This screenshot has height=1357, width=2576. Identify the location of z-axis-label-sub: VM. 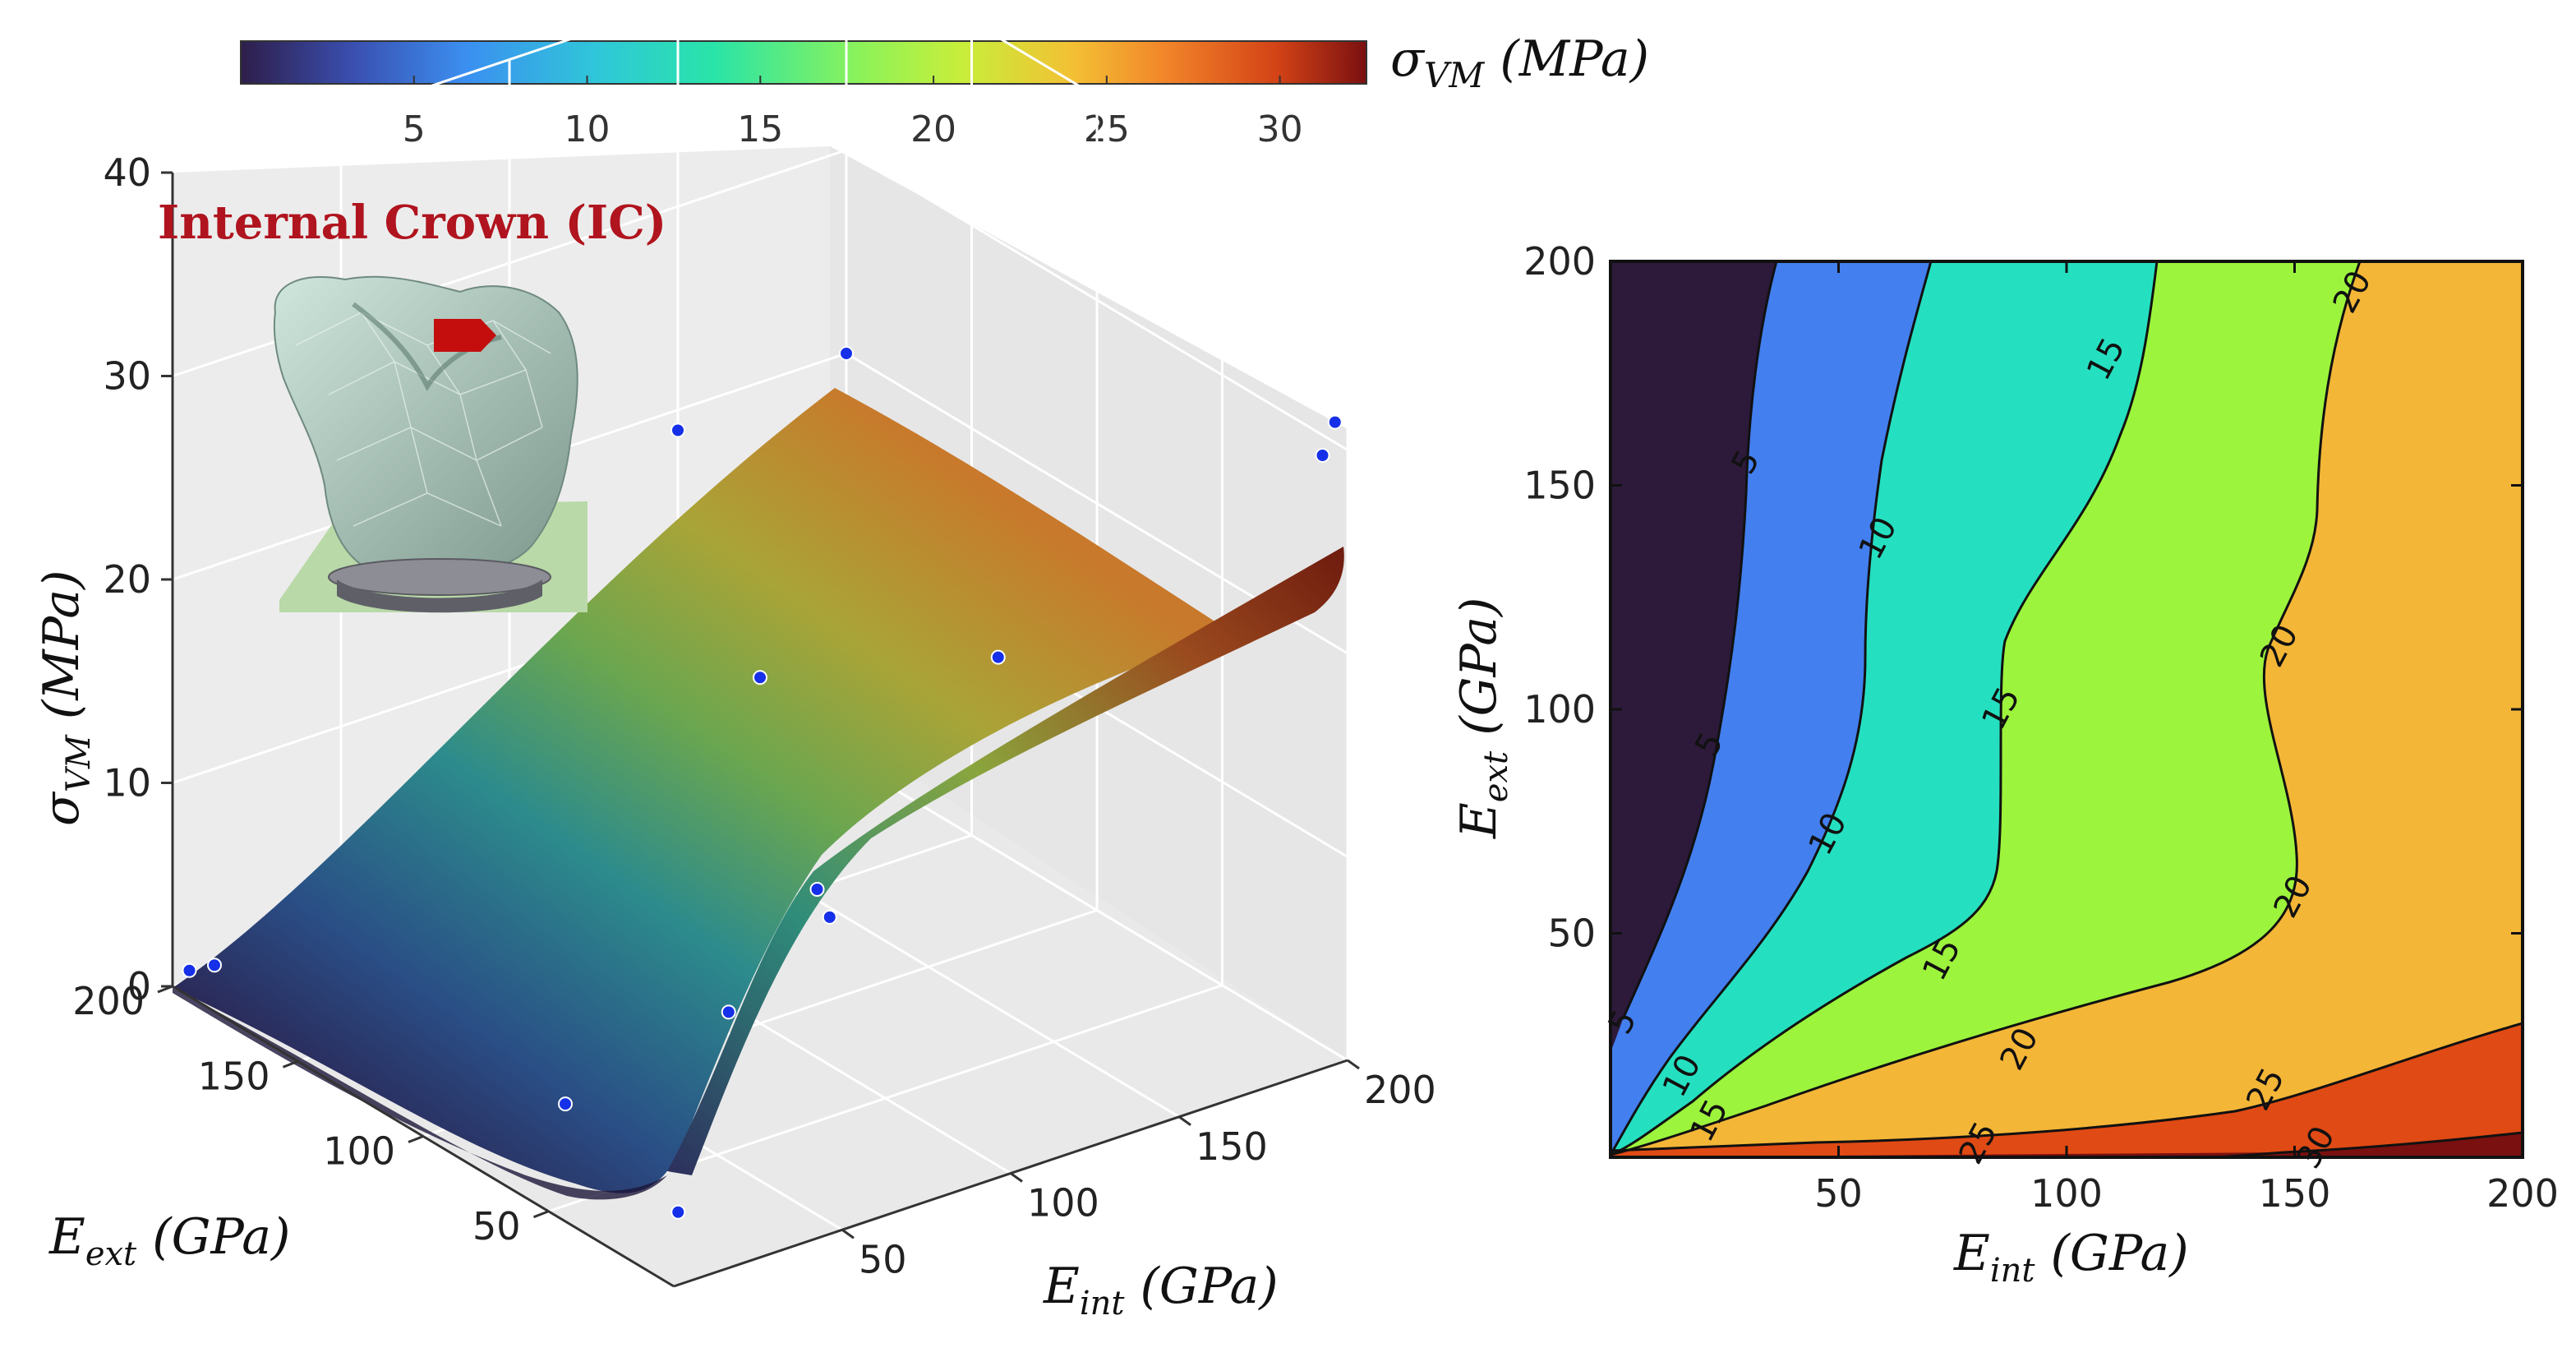
(79, 763).